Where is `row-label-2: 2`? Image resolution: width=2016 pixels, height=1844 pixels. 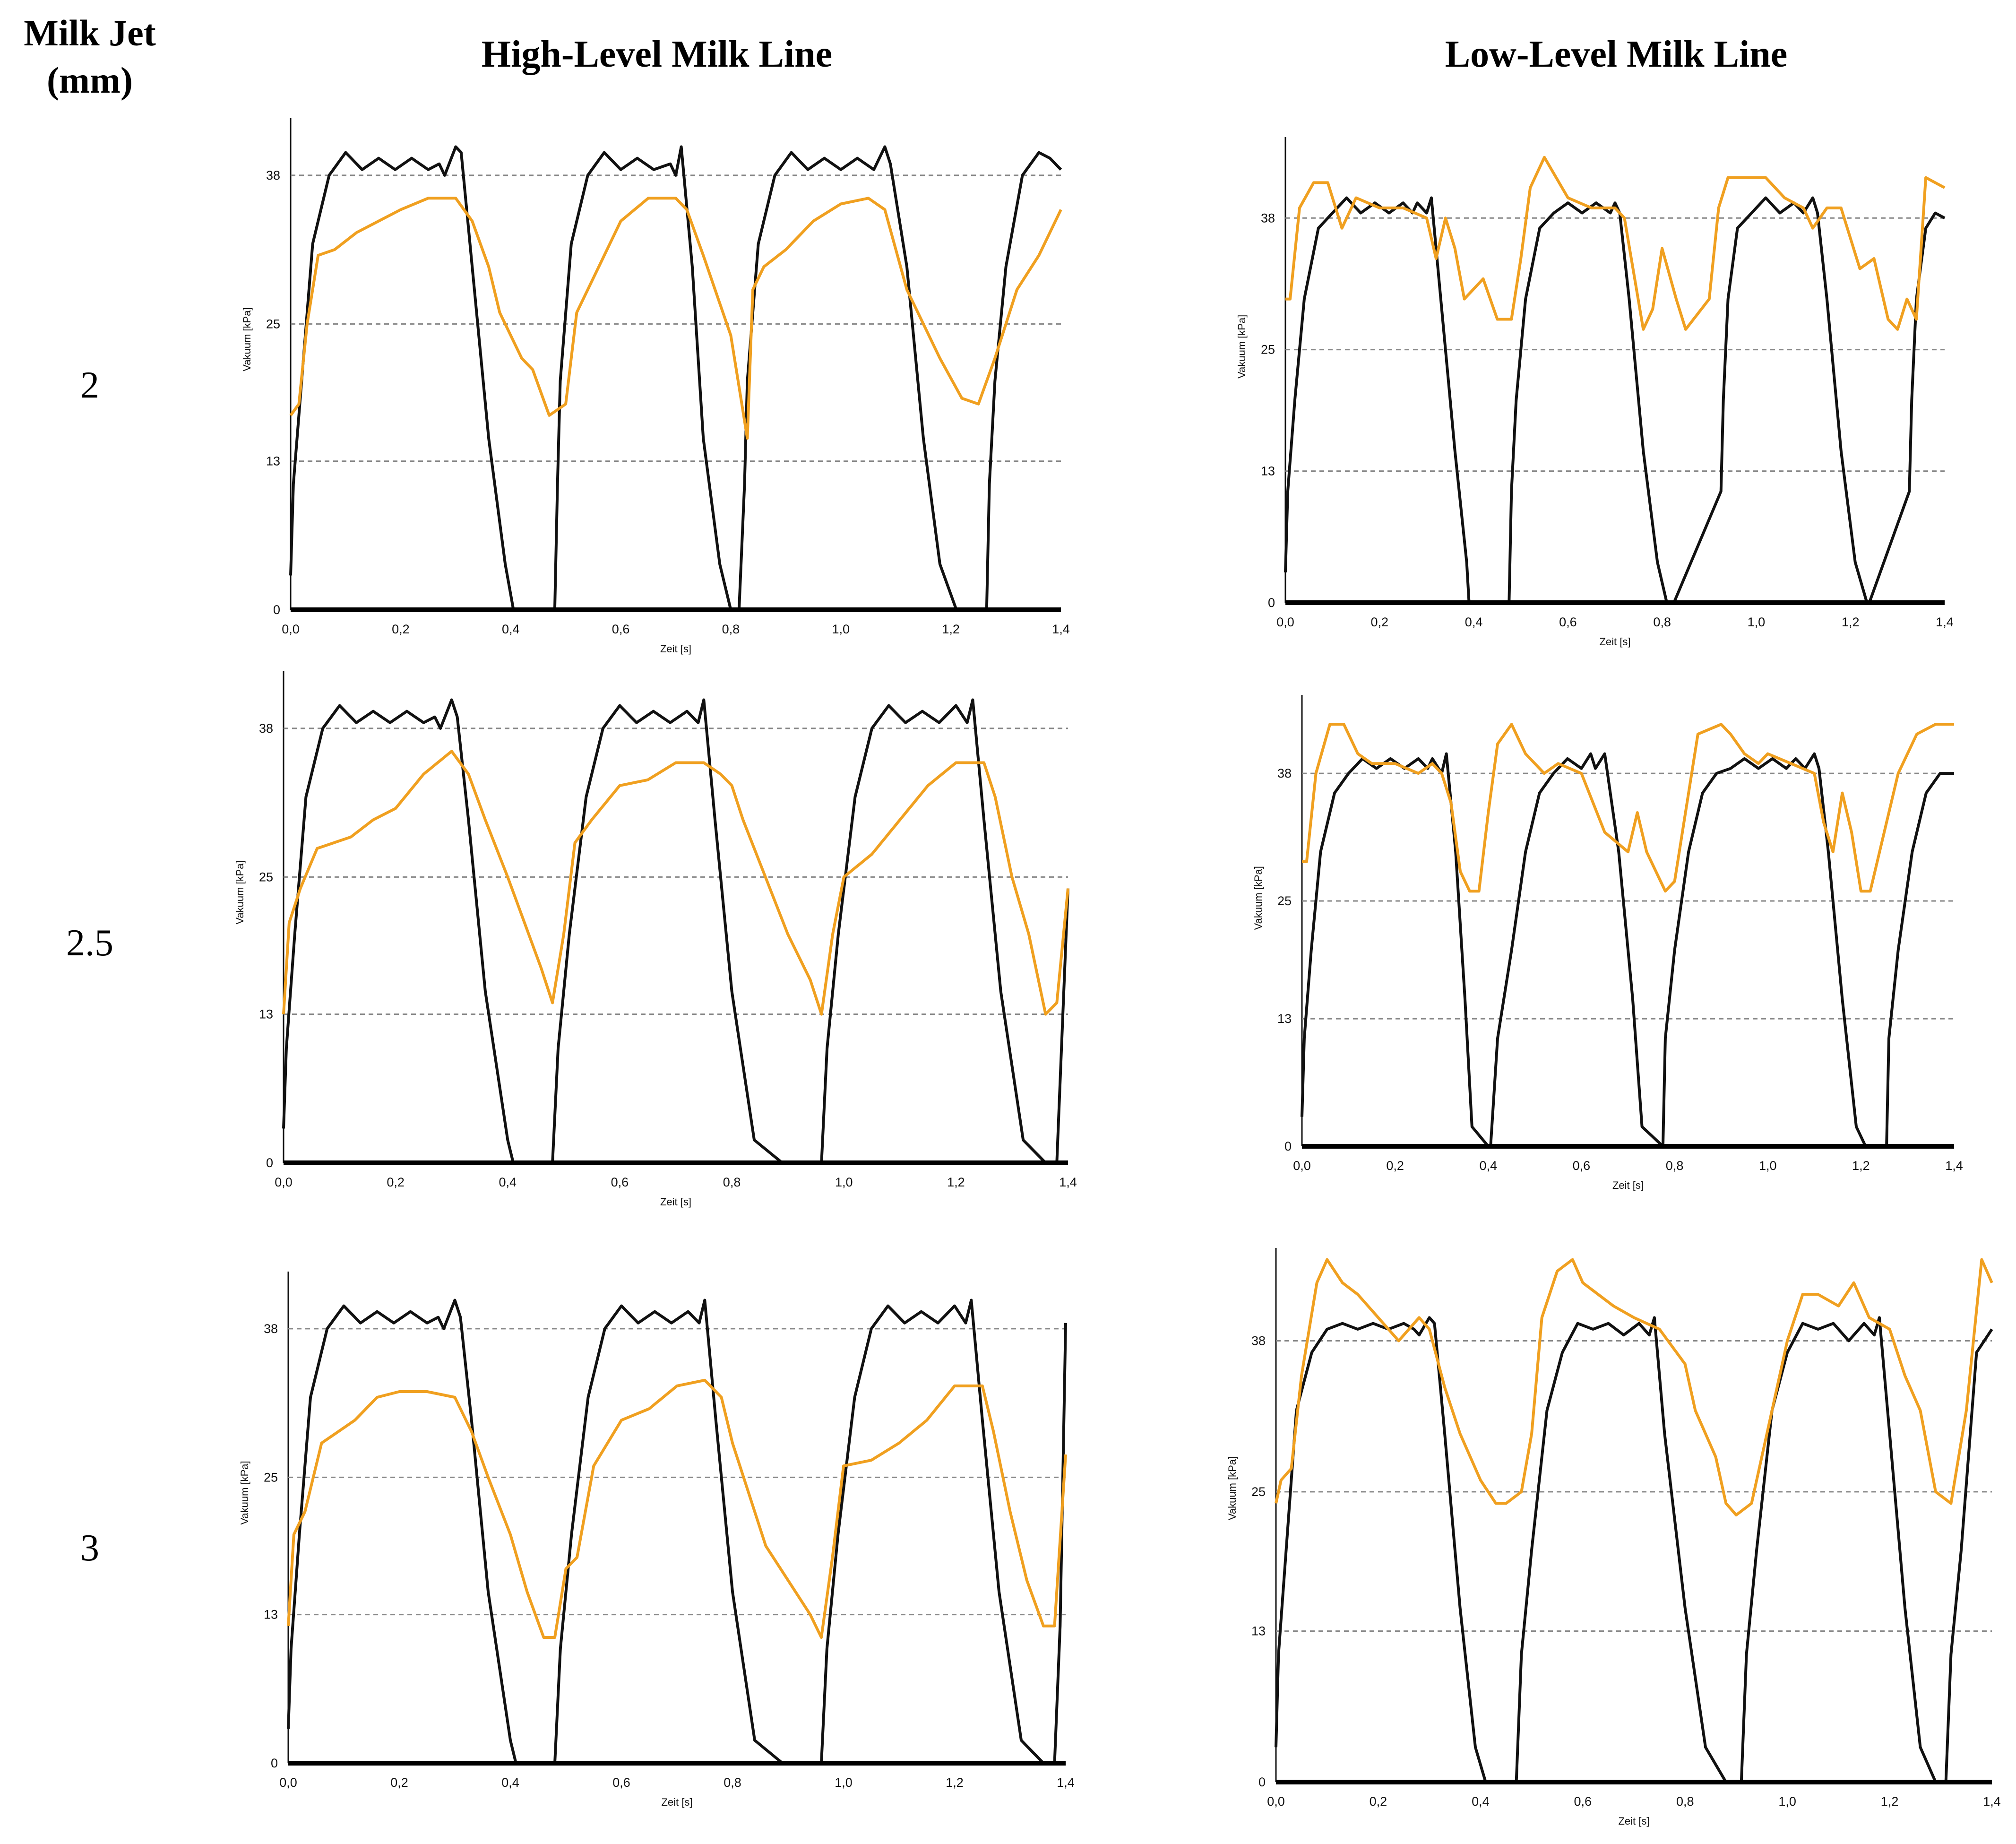
row-label-2: 2 is located at coordinates (89, 385).